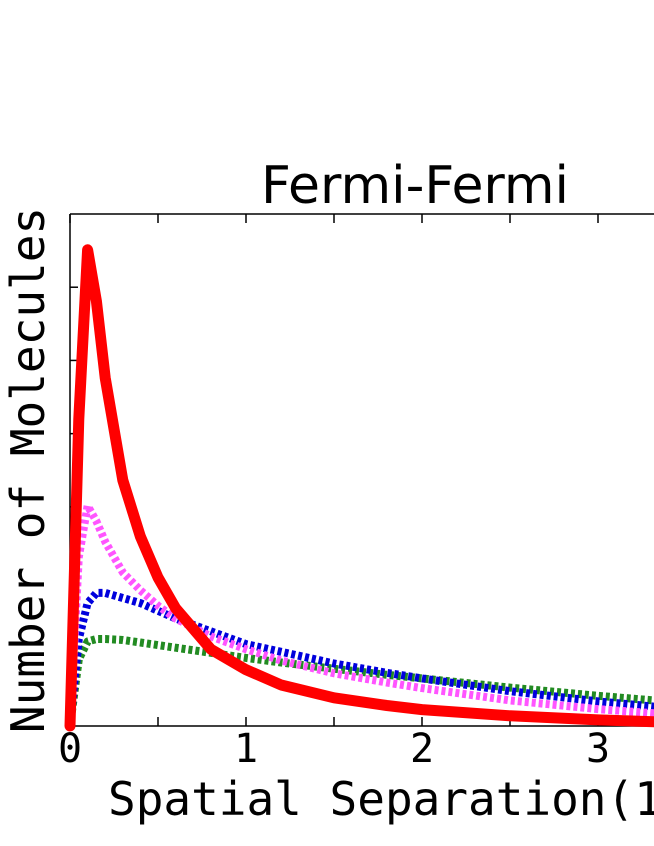  What do you see at coordinates (422, 749) in the screenshot?
I see `x-tick-label-2: 2` at bounding box center [422, 749].